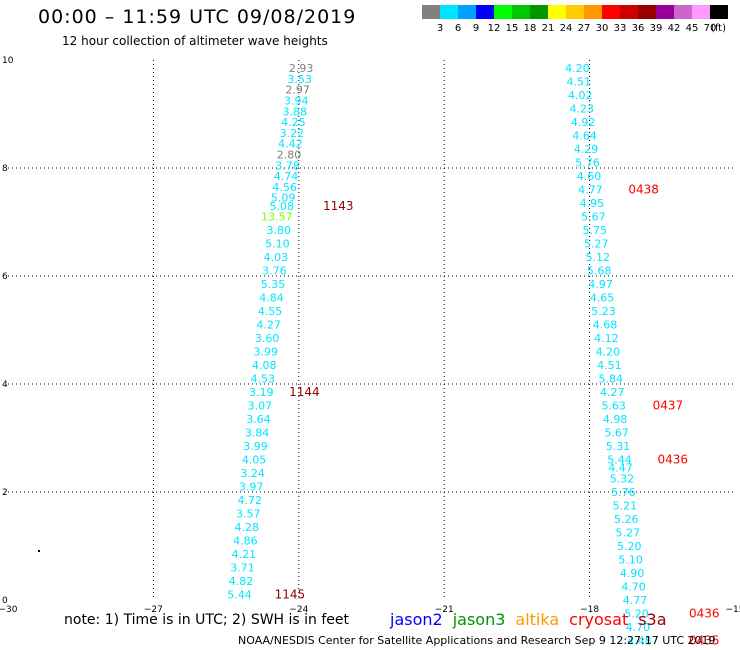  Describe the element at coordinates (277, 217) in the screenshot. I see `swh-value-label: 13.57` at that location.